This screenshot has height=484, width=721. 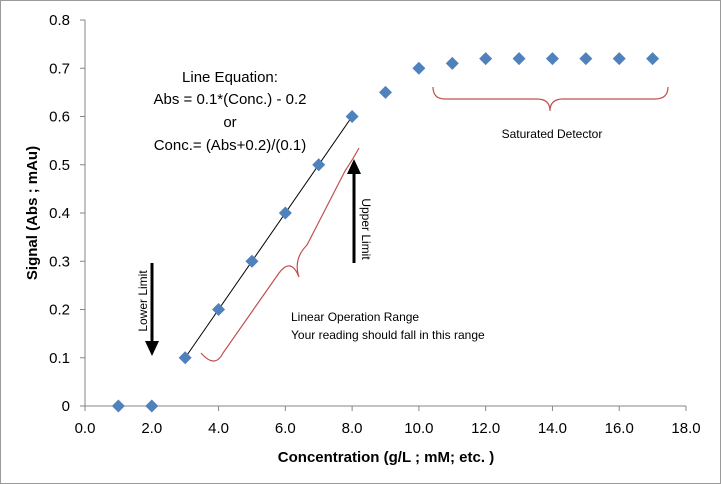 What do you see at coordinates (230, 77) in the screenshot?
I see `equation-title: Line Equation:` at bounding box center [230, 77].